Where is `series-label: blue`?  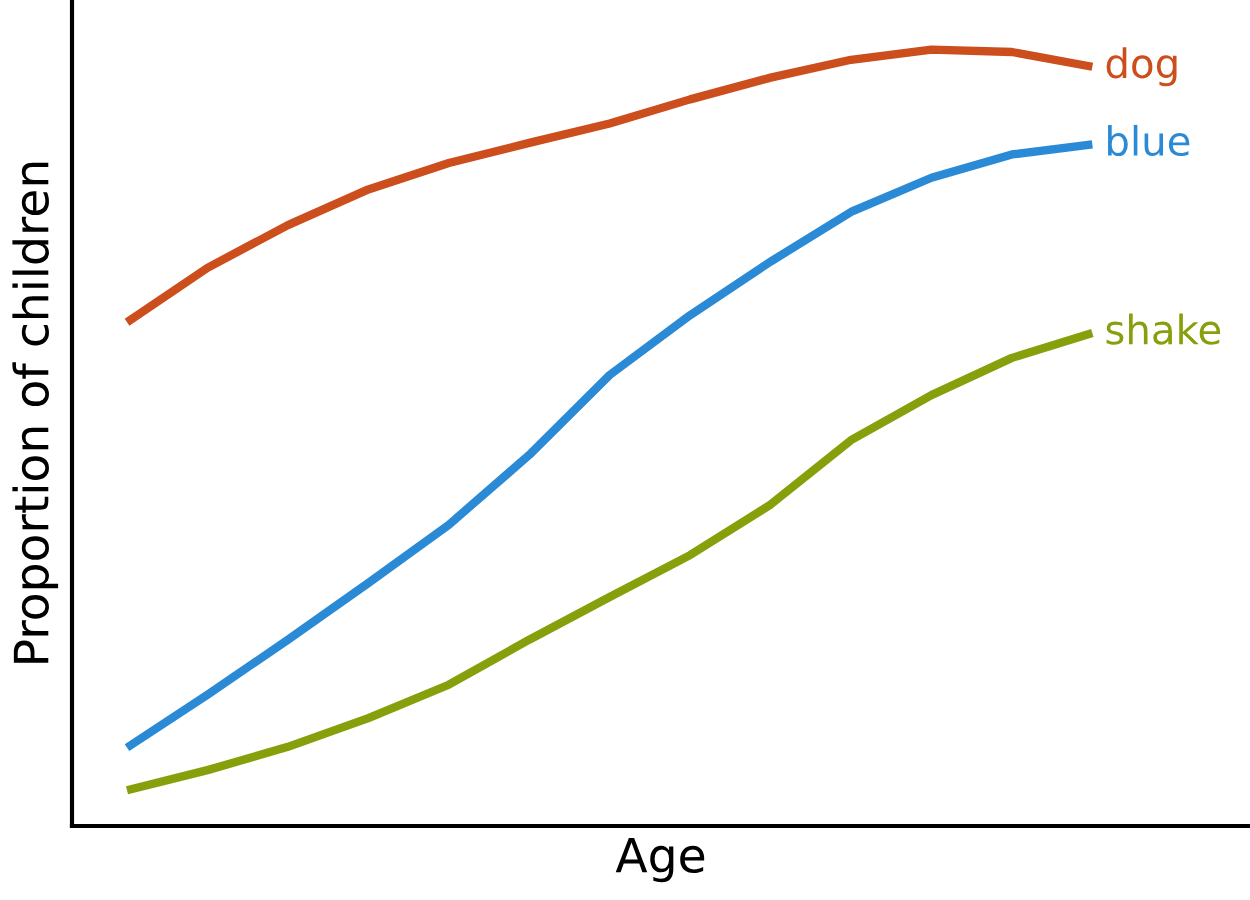
series-label: blue is located at coordinates (1149, 140).